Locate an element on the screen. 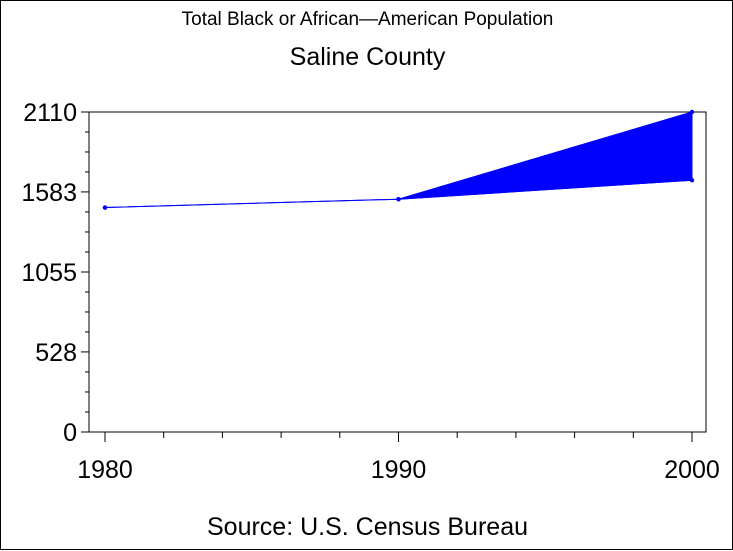  chart-subtitle: Saline County is located at coordinates (367, 57).